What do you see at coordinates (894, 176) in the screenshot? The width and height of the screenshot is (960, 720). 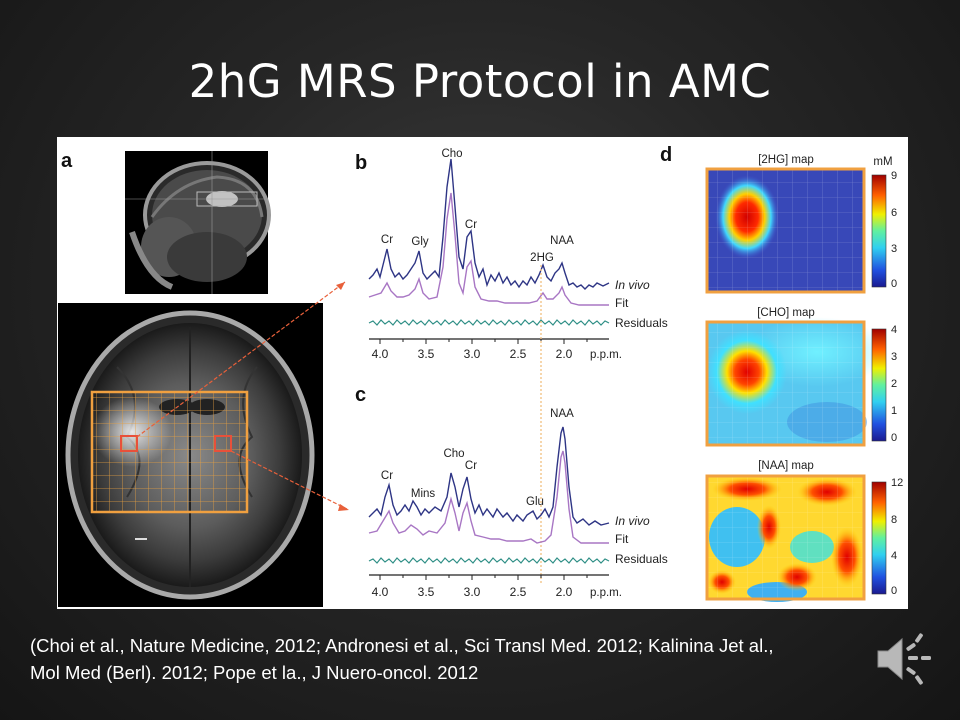 I see `colorbar-tick: 9` at bounding box center [894, 176].